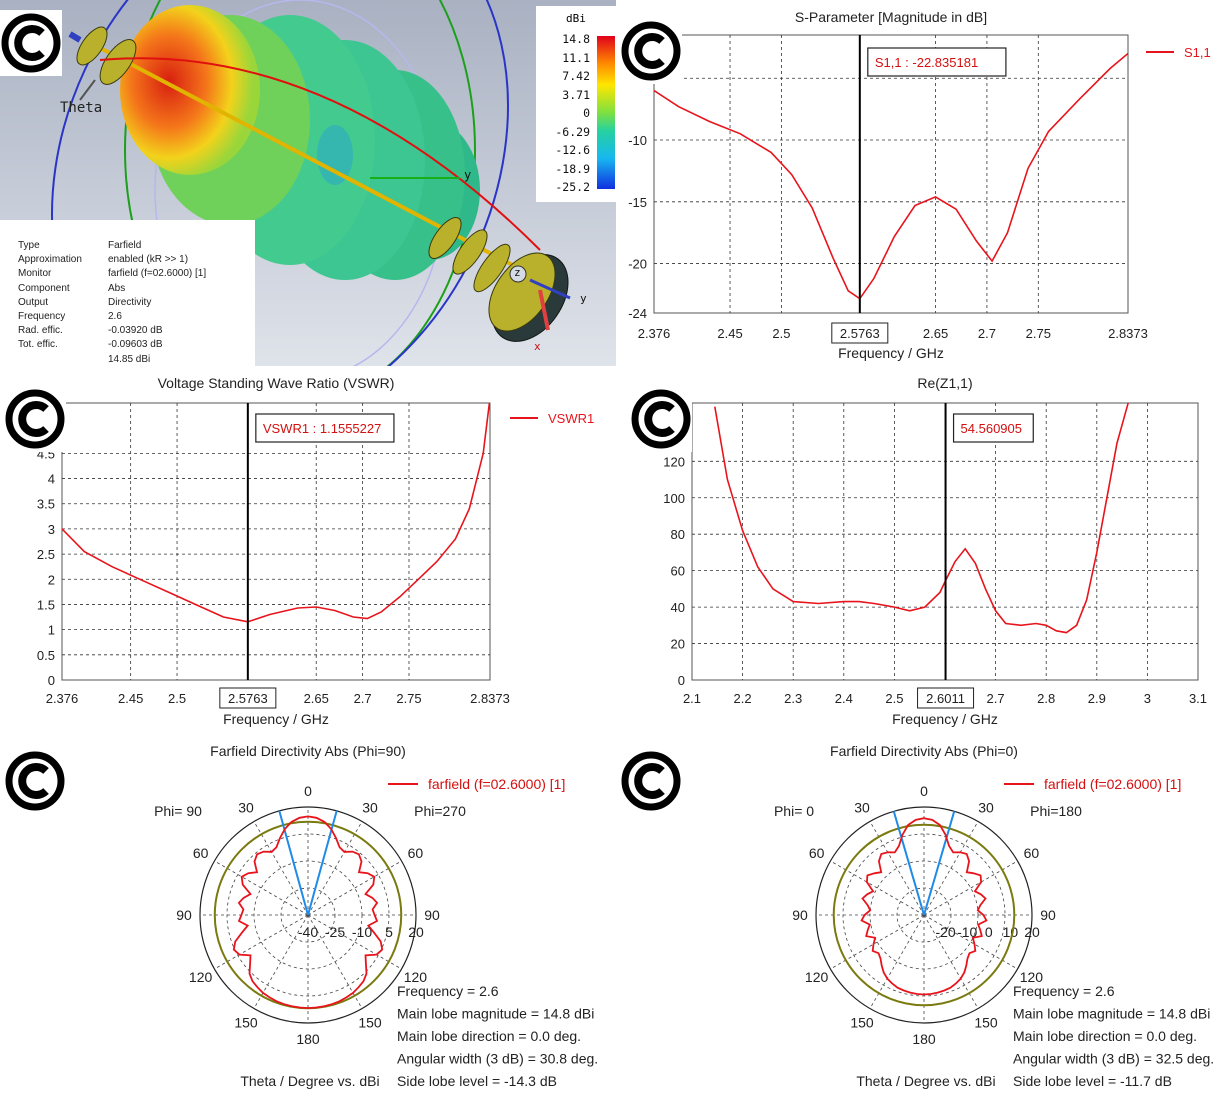  Describe the element at coordinates (576, 39) in the screenshot. I see `colorbar-tick-label: 14.8` at that location.